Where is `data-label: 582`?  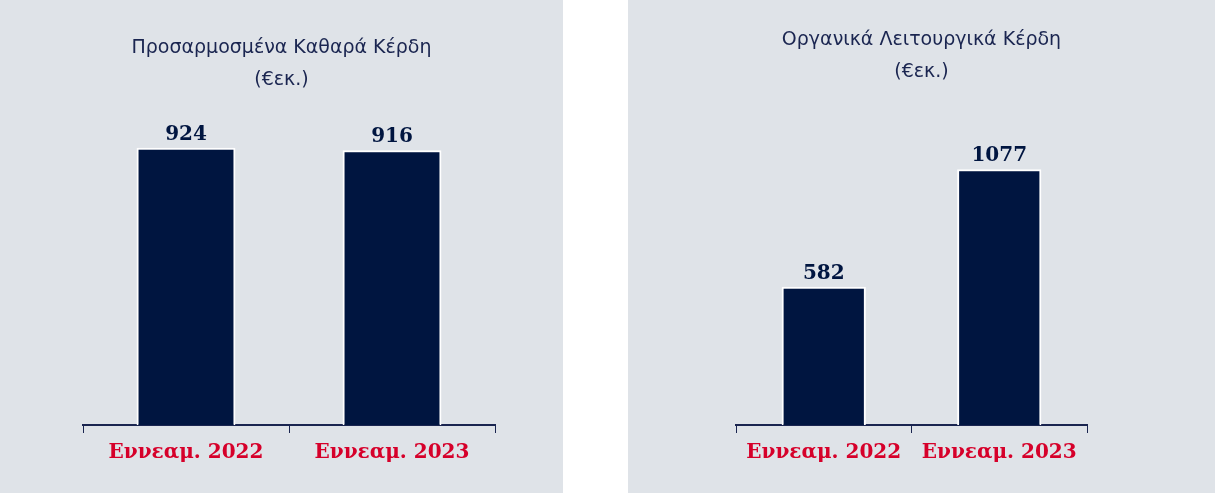
data-label: 582 is located at coordinates (823, 271).